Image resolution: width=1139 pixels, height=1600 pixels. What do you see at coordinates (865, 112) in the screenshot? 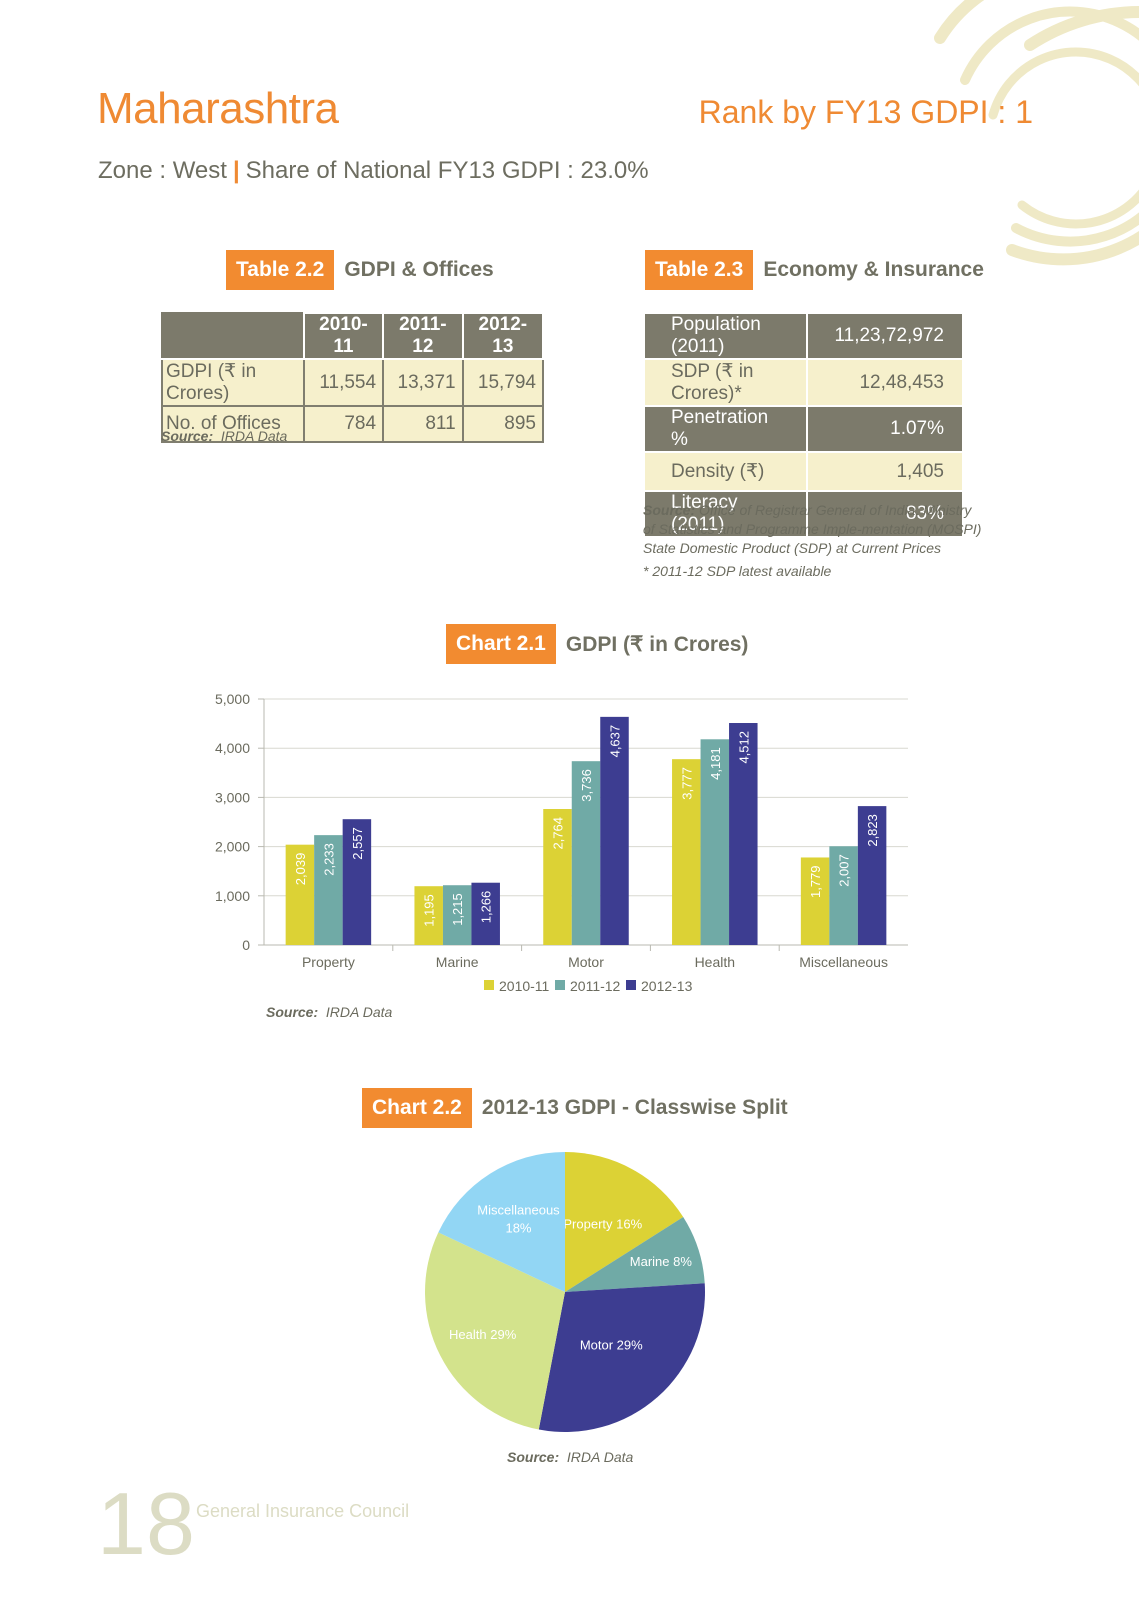
I see `rank-label: Rank by FY13 GDPI : 1` at bounding box center [865, 112].